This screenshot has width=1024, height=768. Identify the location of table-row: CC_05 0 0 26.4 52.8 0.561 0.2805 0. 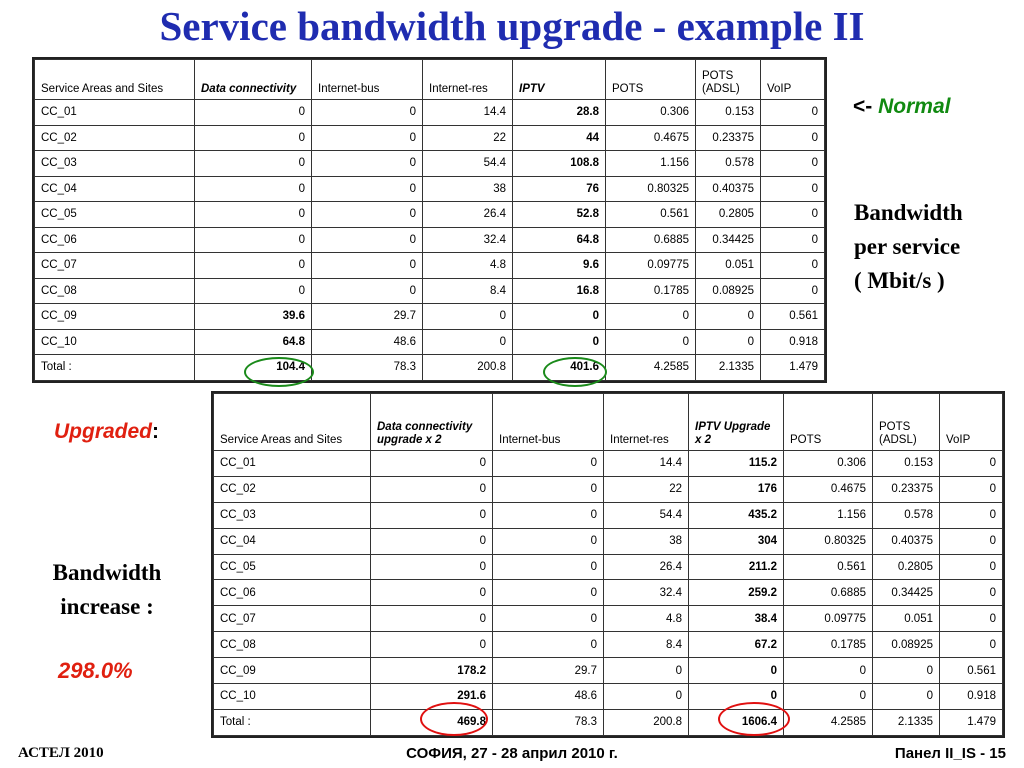
(429, 214).